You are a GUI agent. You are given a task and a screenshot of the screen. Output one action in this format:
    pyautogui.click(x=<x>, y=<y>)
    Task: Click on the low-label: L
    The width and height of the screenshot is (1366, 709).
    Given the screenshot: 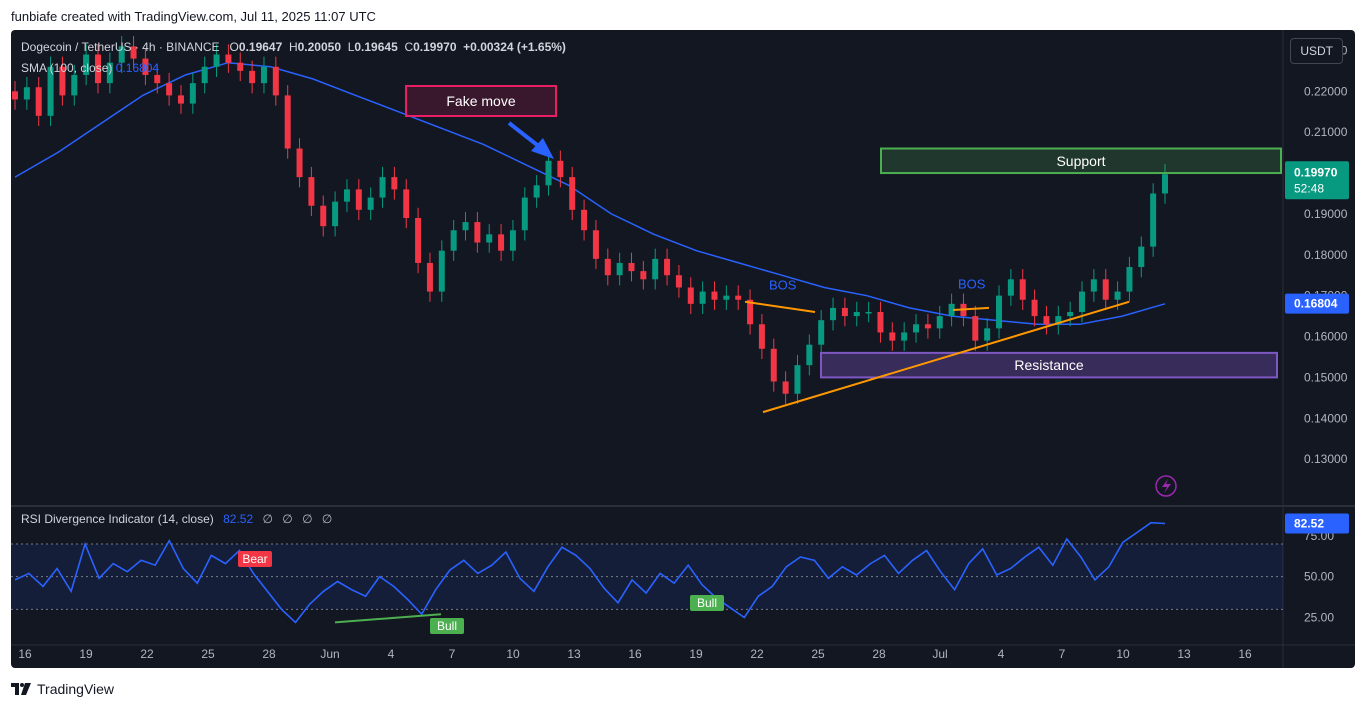 What is the action you would take?
    pyautogui.click(x=351, y=47)
    